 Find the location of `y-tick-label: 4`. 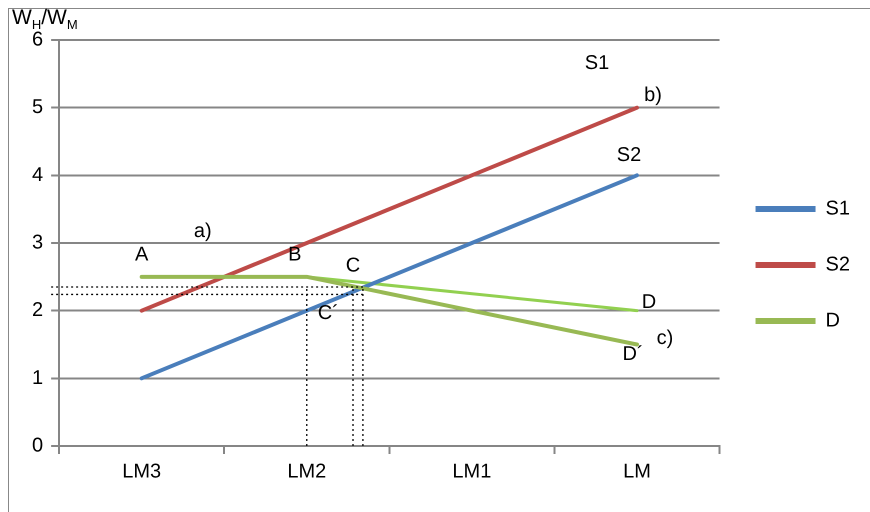

y-tick-label: 4 is located at coordinates (38, 175).